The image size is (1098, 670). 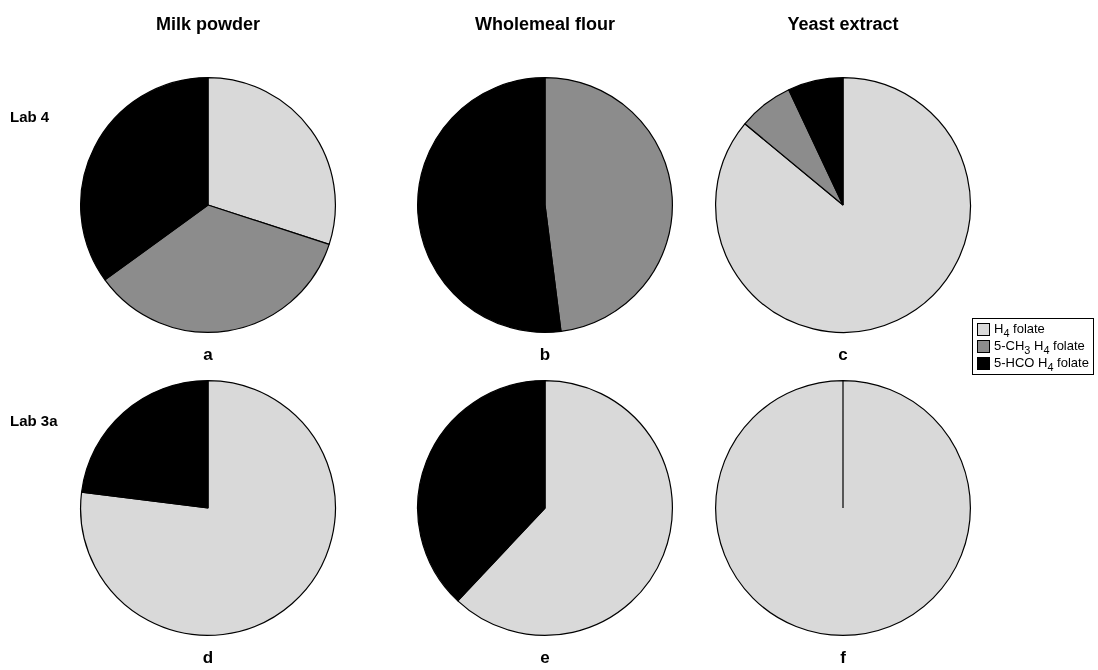 I want to click on text: f, so click(x=843, y=658).